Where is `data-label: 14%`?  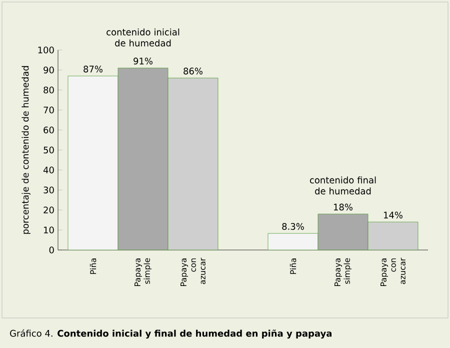
data-label: 14% is located at coordinates (393, 215).